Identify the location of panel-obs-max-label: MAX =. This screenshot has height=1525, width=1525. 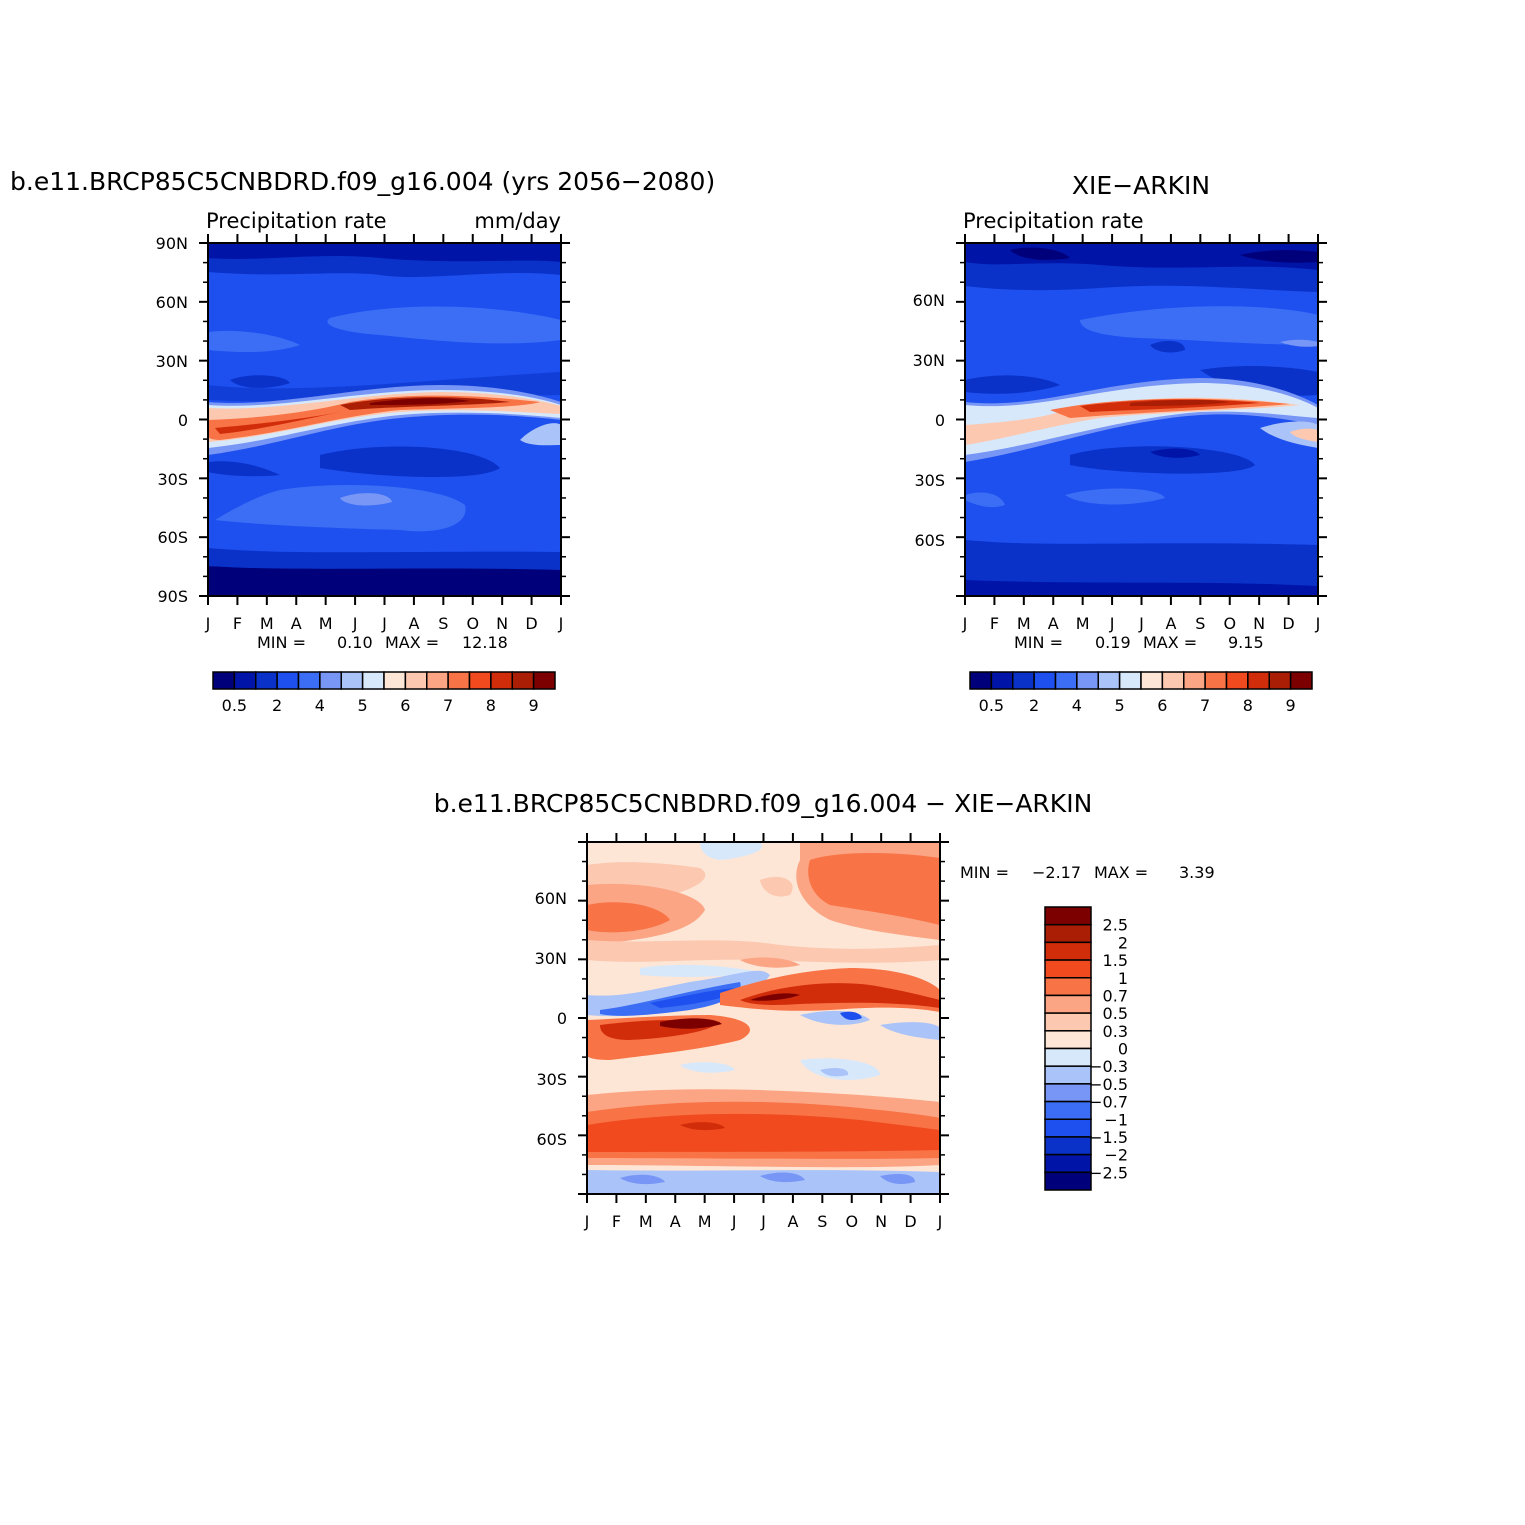
(1170, 642).